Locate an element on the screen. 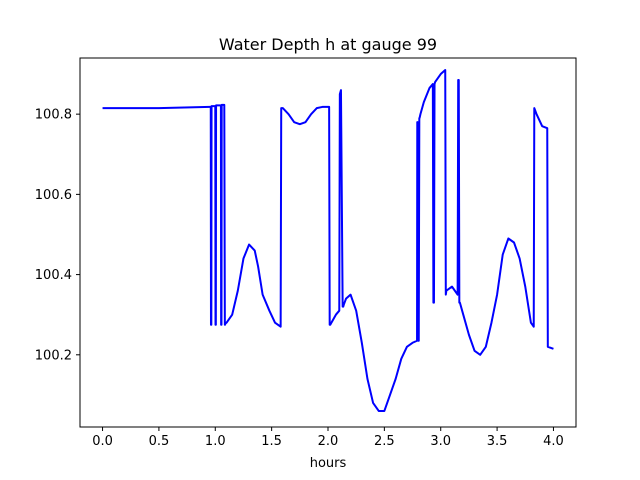 This screenshot has height=480, width=640. x-tick-label: 0.0 is located at coordinates (102, 441).